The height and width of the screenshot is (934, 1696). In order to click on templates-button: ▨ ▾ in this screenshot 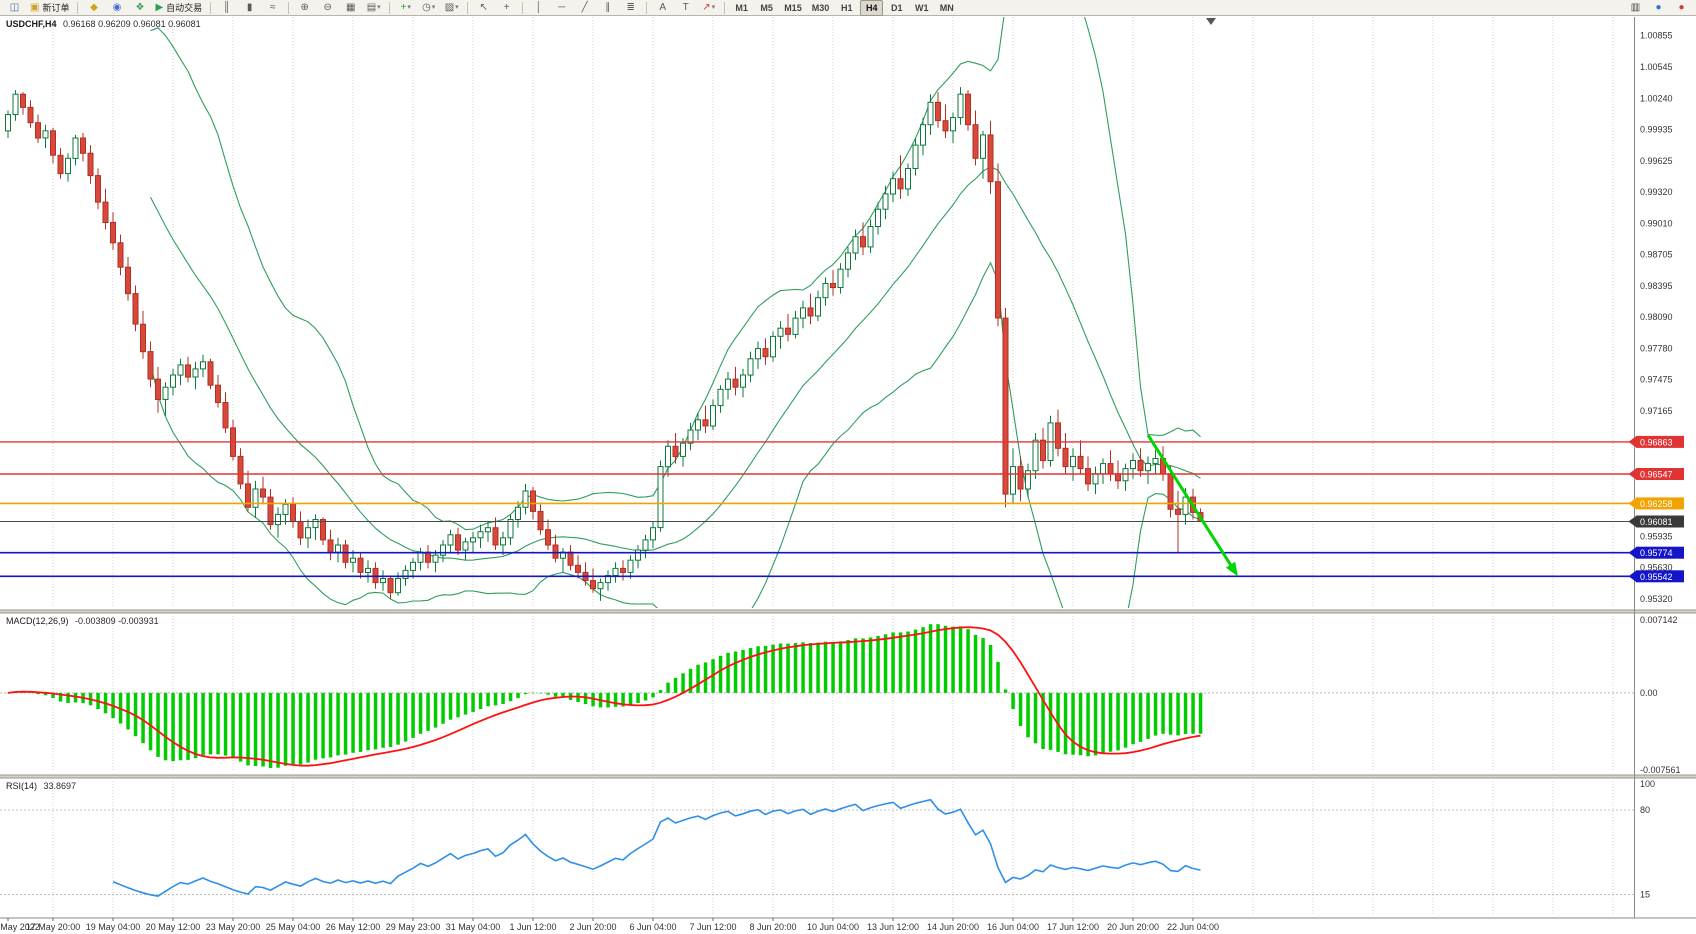, I will do `click(451, 8)`.